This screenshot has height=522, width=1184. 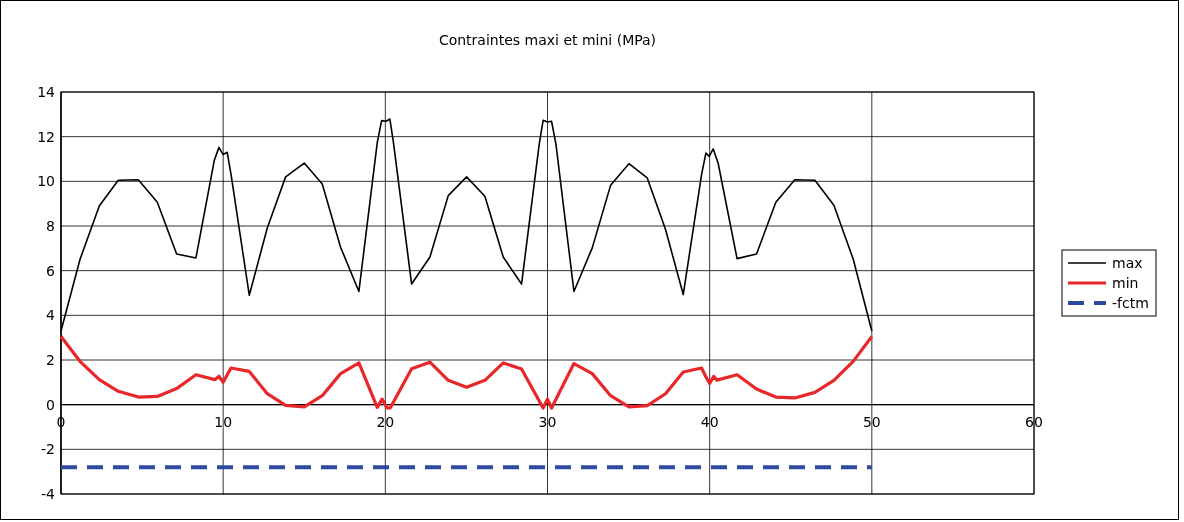 What do you see at coordinates (51, 270) in the screenshot?
I see `y-tick-label: 6` at bounding box center [51, 270].